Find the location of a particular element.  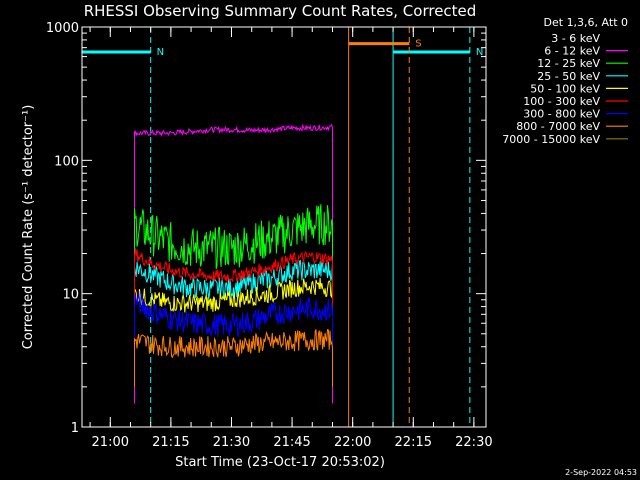

series-line-12-25-kev is located at coordinates (233, 295).